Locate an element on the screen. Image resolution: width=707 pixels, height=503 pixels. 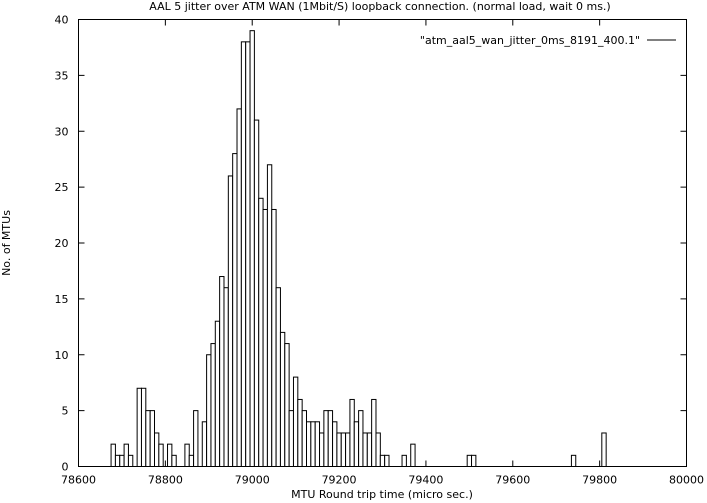
y-tick-label: 0 is located at coordinates (65, 467).